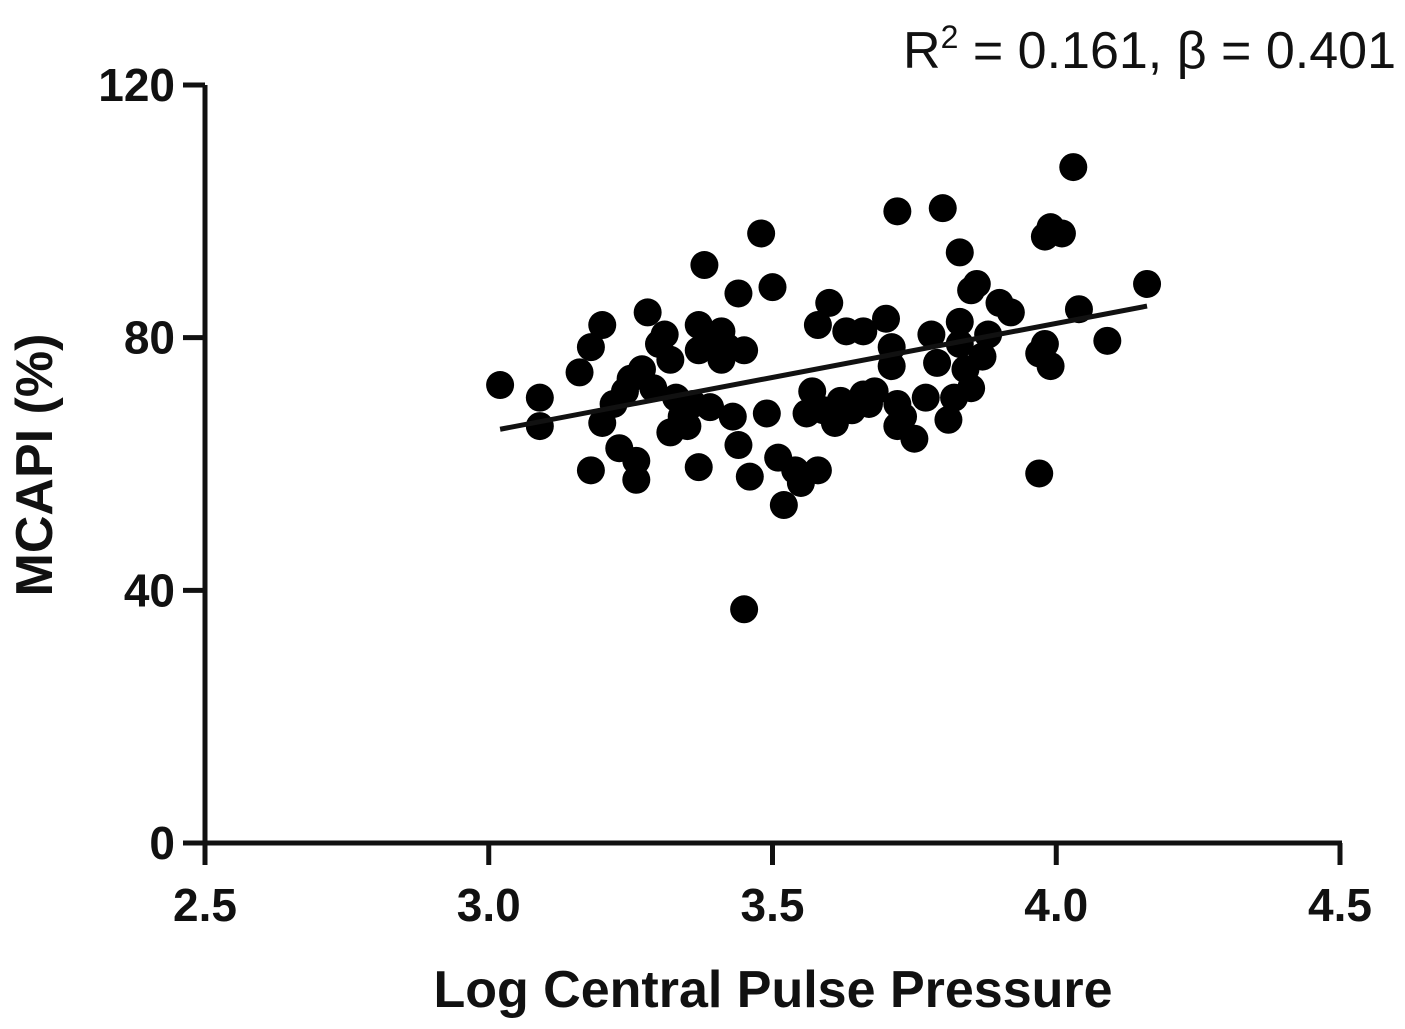 The height and width of the screenshot is (1029, 1405). Describe the element at coordinates (149, 590) in the screenshot. I see `y-tick-label: 40` at that location.